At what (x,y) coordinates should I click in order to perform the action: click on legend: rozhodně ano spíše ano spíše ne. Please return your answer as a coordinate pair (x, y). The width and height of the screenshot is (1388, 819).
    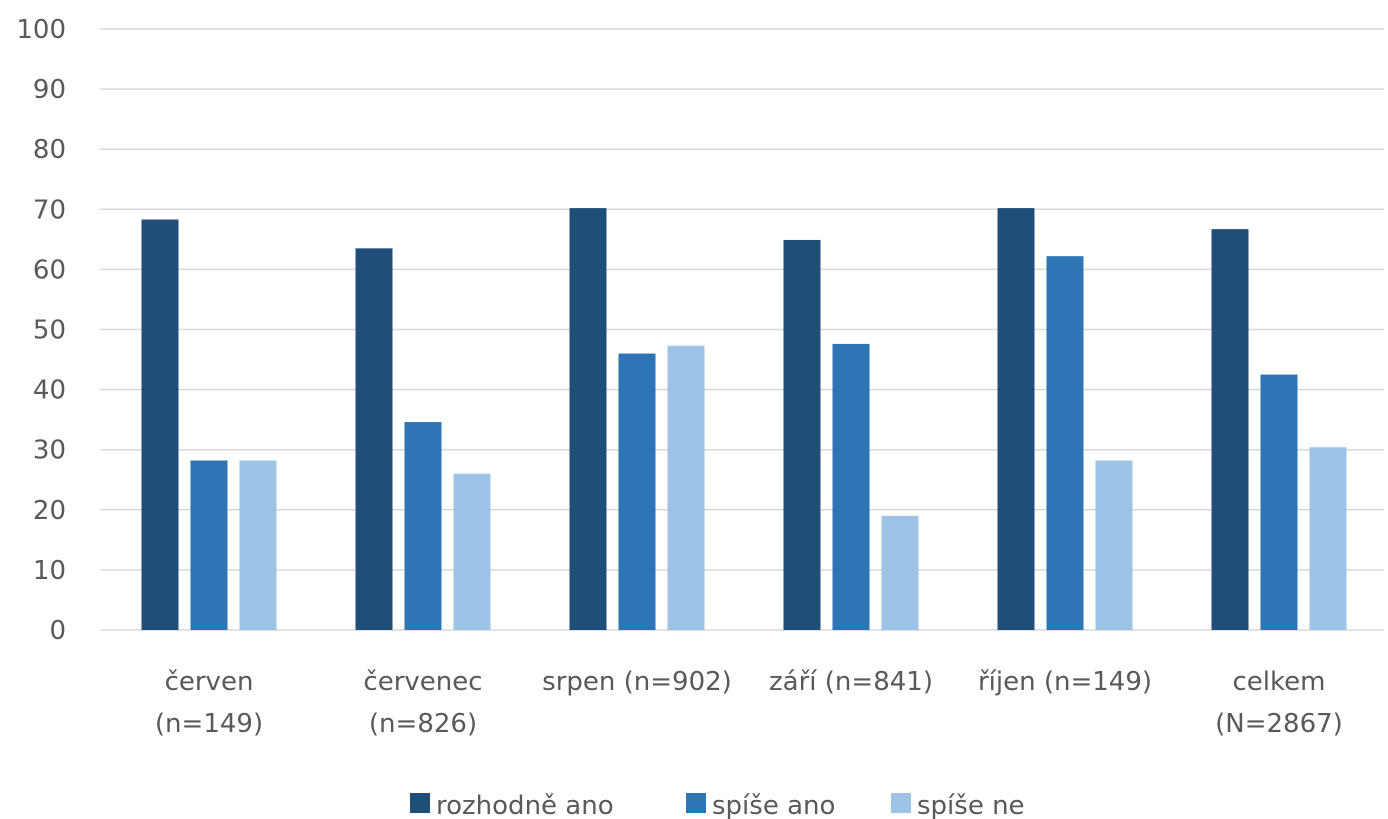
    Looking at the image, I should click on (717, 805).